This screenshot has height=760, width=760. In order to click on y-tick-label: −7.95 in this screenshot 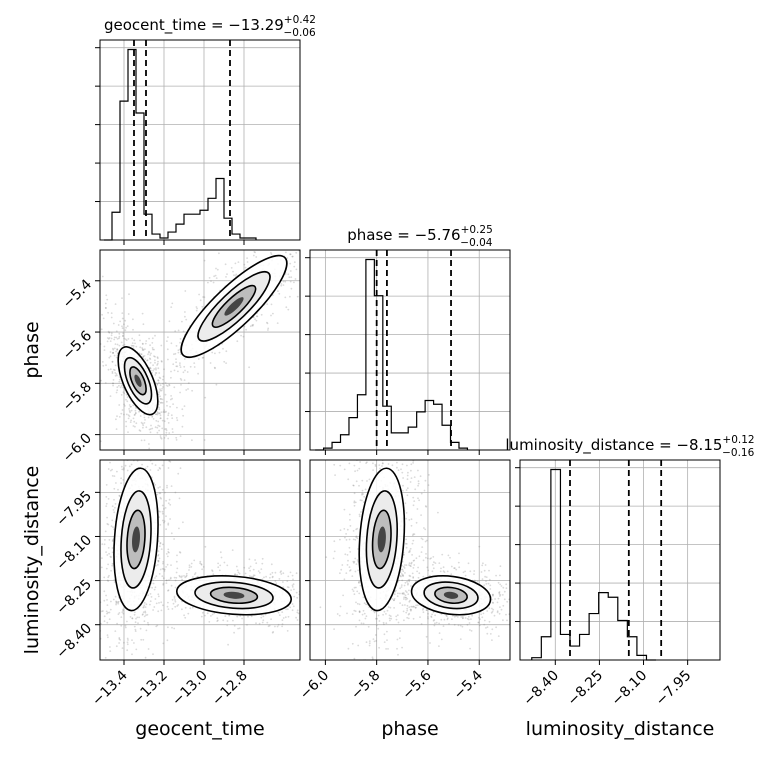, I will do `click(74, 509)`.